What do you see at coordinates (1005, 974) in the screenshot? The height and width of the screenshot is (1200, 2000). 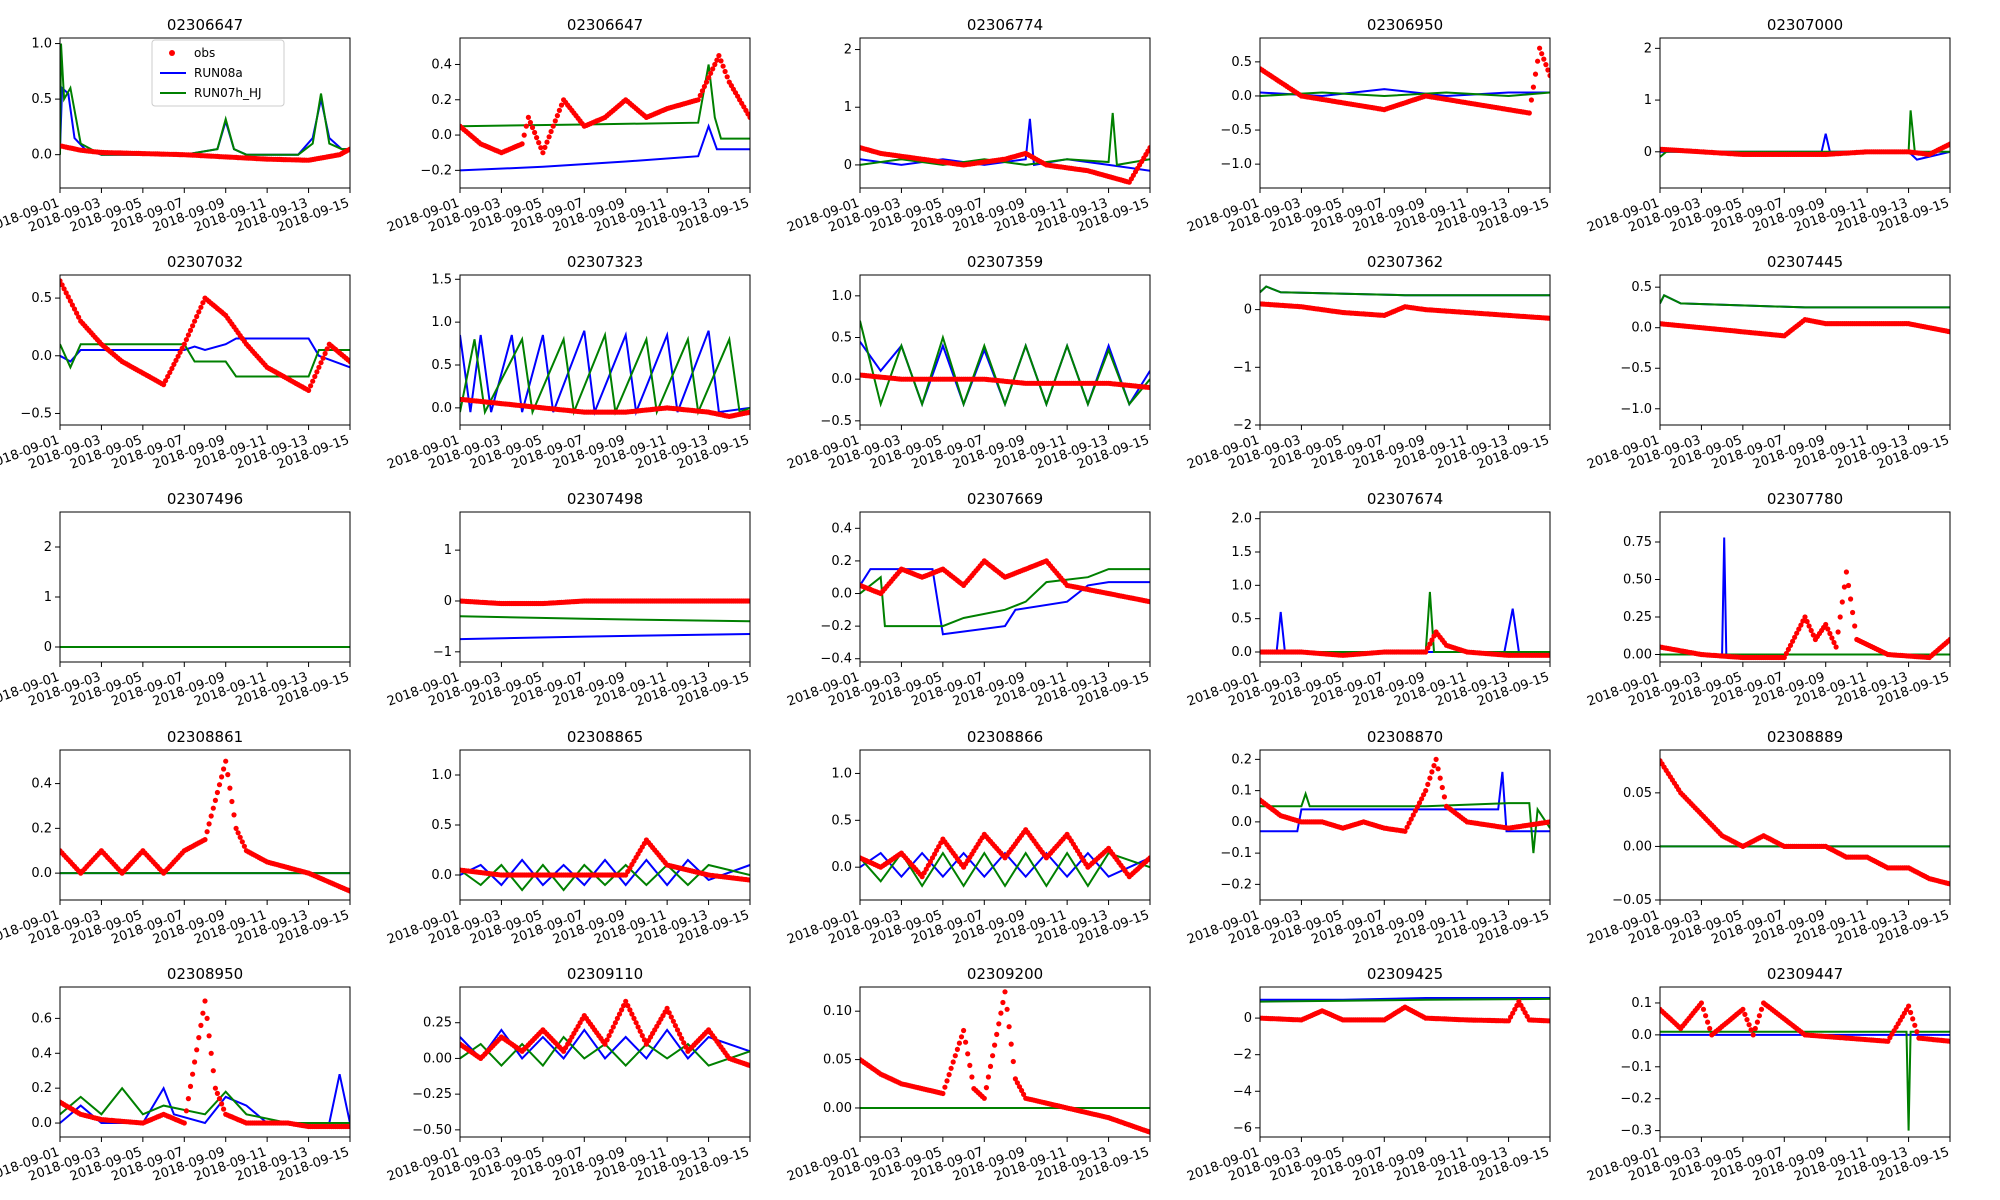 I see `subplot-title: 02309200` at bounding box center [1005, 974].